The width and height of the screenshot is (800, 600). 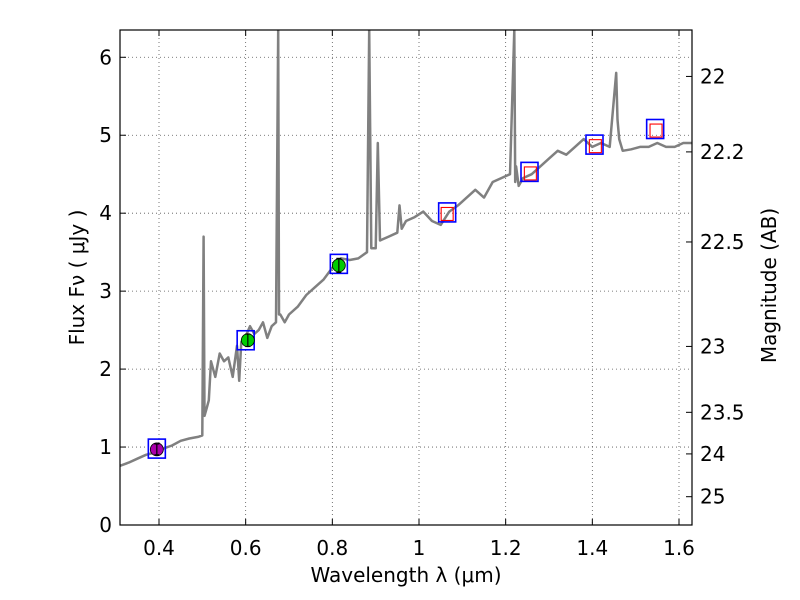 What do you see at coordinates (105, 57) in the screenshot?
I see `y-tick-label: 6` at bounding box center [105, 57].